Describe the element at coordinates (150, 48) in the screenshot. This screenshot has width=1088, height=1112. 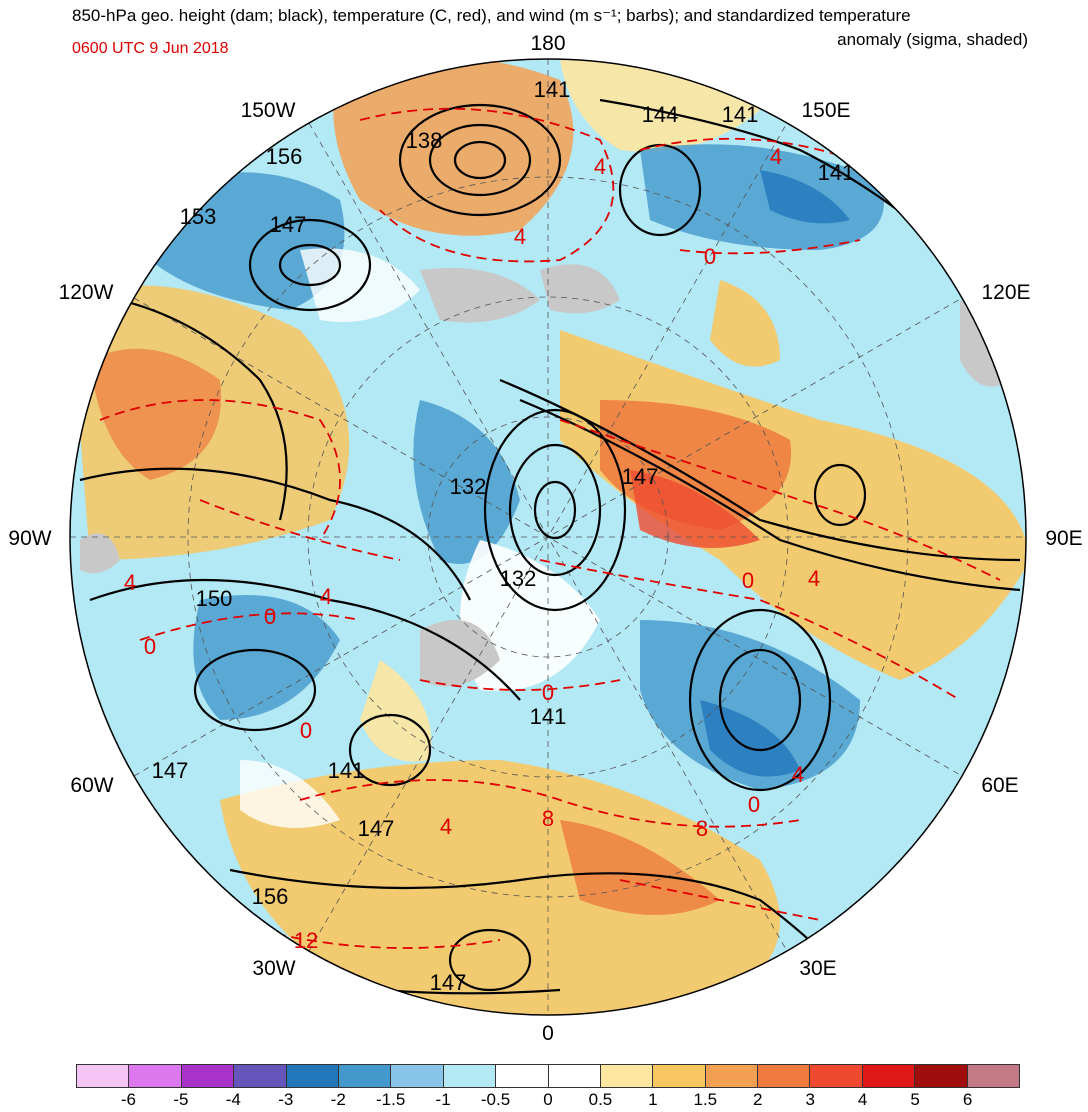
I see `valid-time-label: 0600 UTC 9 Jun 2018` at that location.